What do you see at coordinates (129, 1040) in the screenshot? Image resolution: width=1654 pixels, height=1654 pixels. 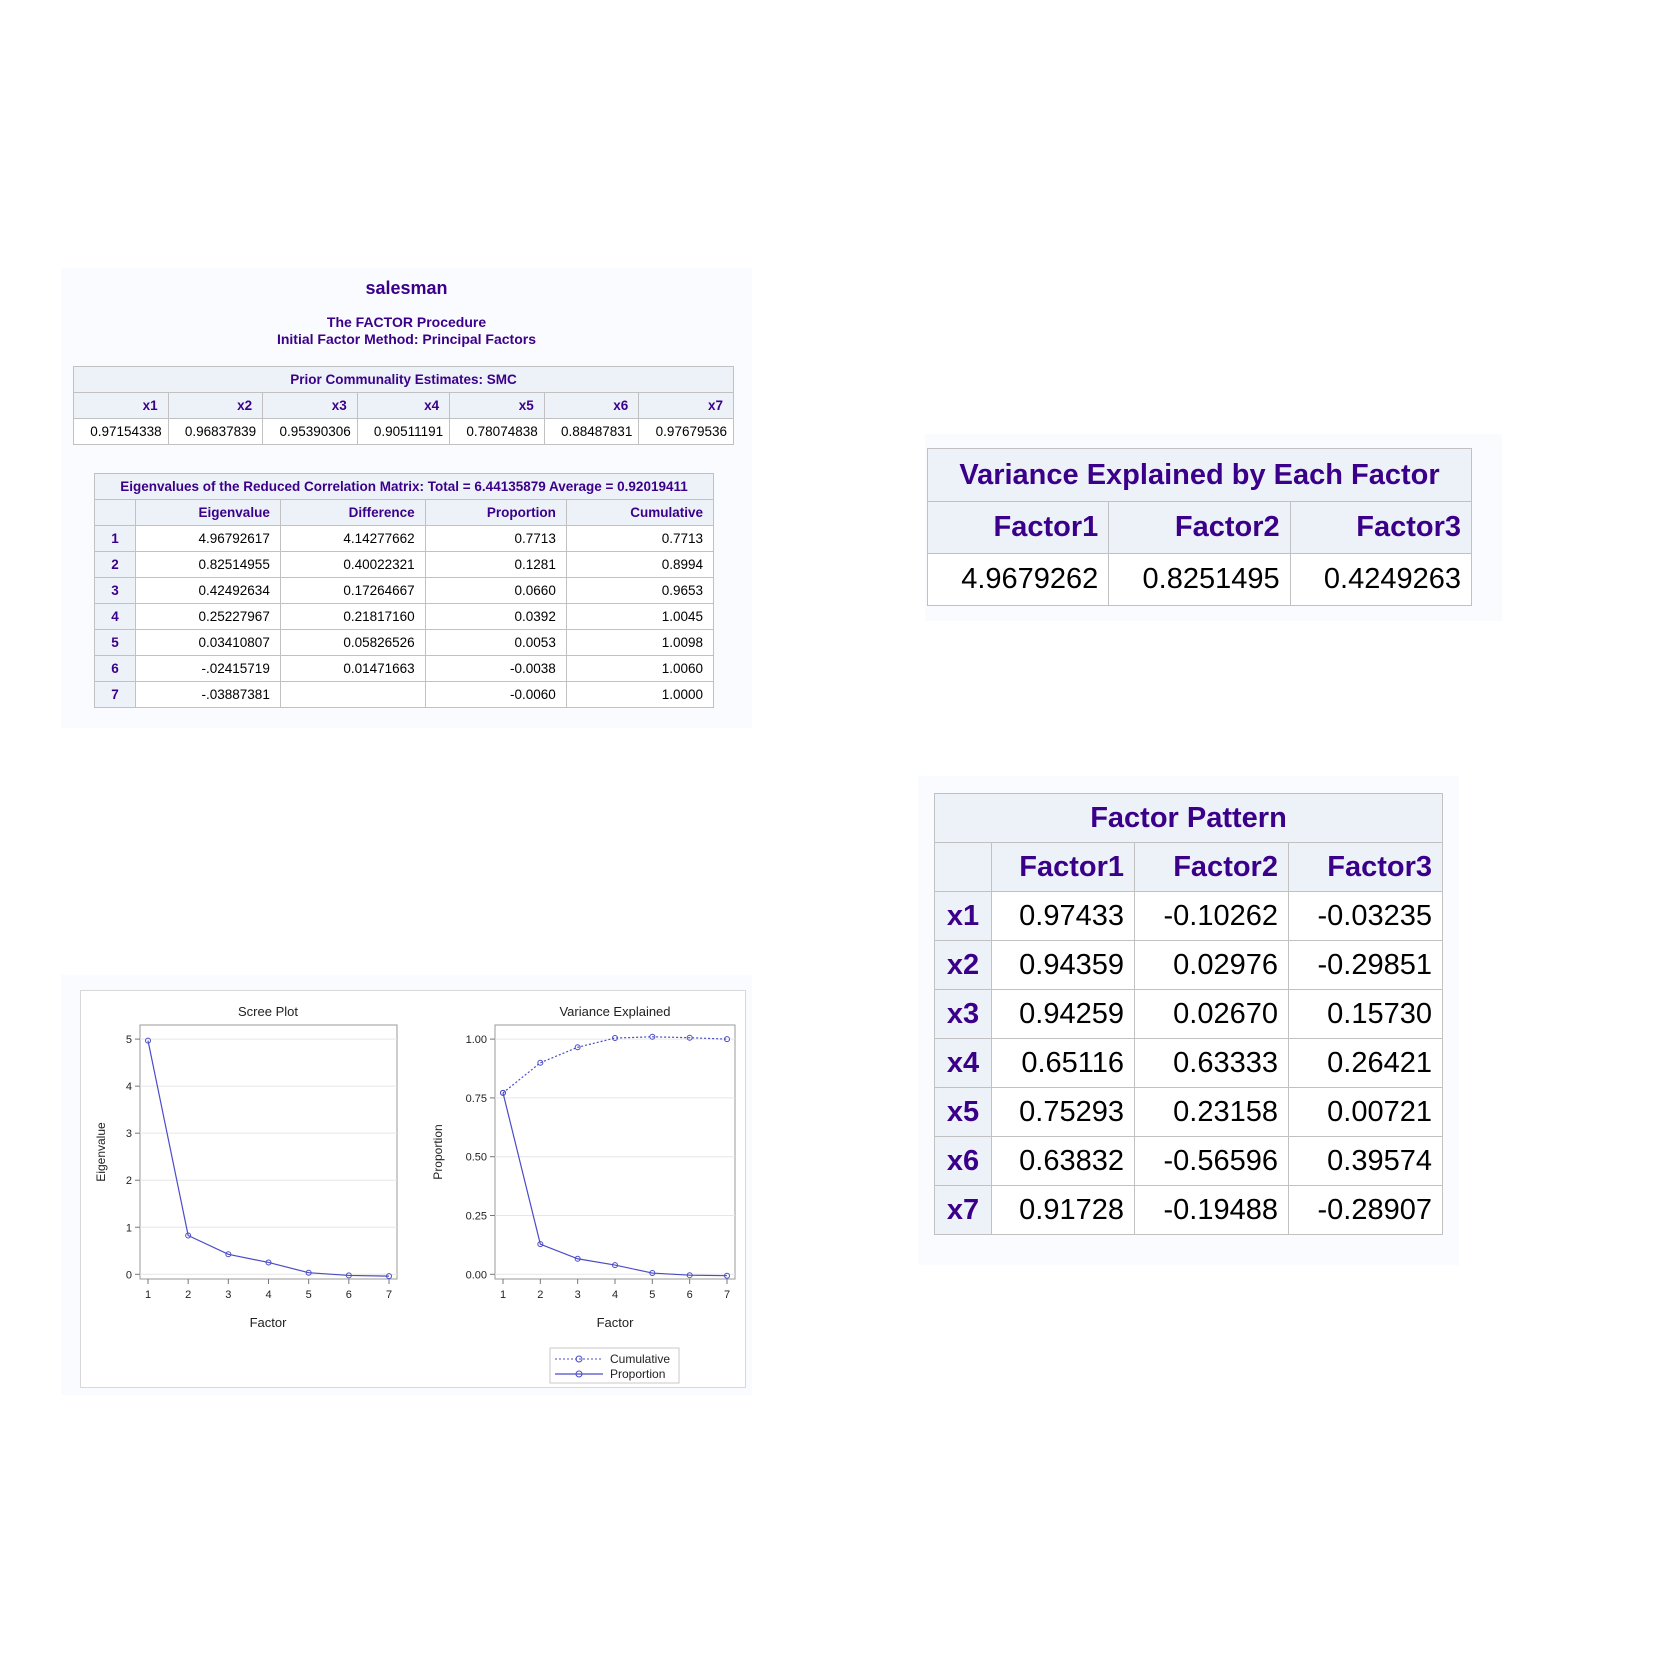 I see `y-tick-label: 5` at bounding box center [129, 1040].